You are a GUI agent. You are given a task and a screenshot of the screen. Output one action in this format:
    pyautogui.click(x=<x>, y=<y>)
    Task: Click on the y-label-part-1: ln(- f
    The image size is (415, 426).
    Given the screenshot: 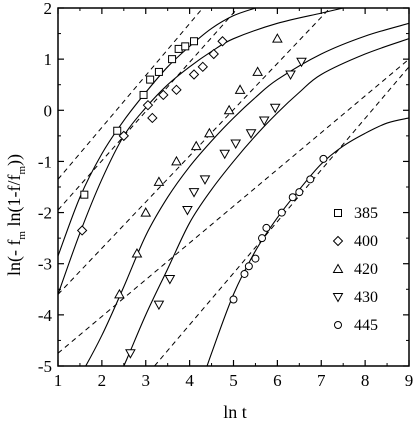 What is the action you would take?
    pyautogui.click(x=14, y=258)
    